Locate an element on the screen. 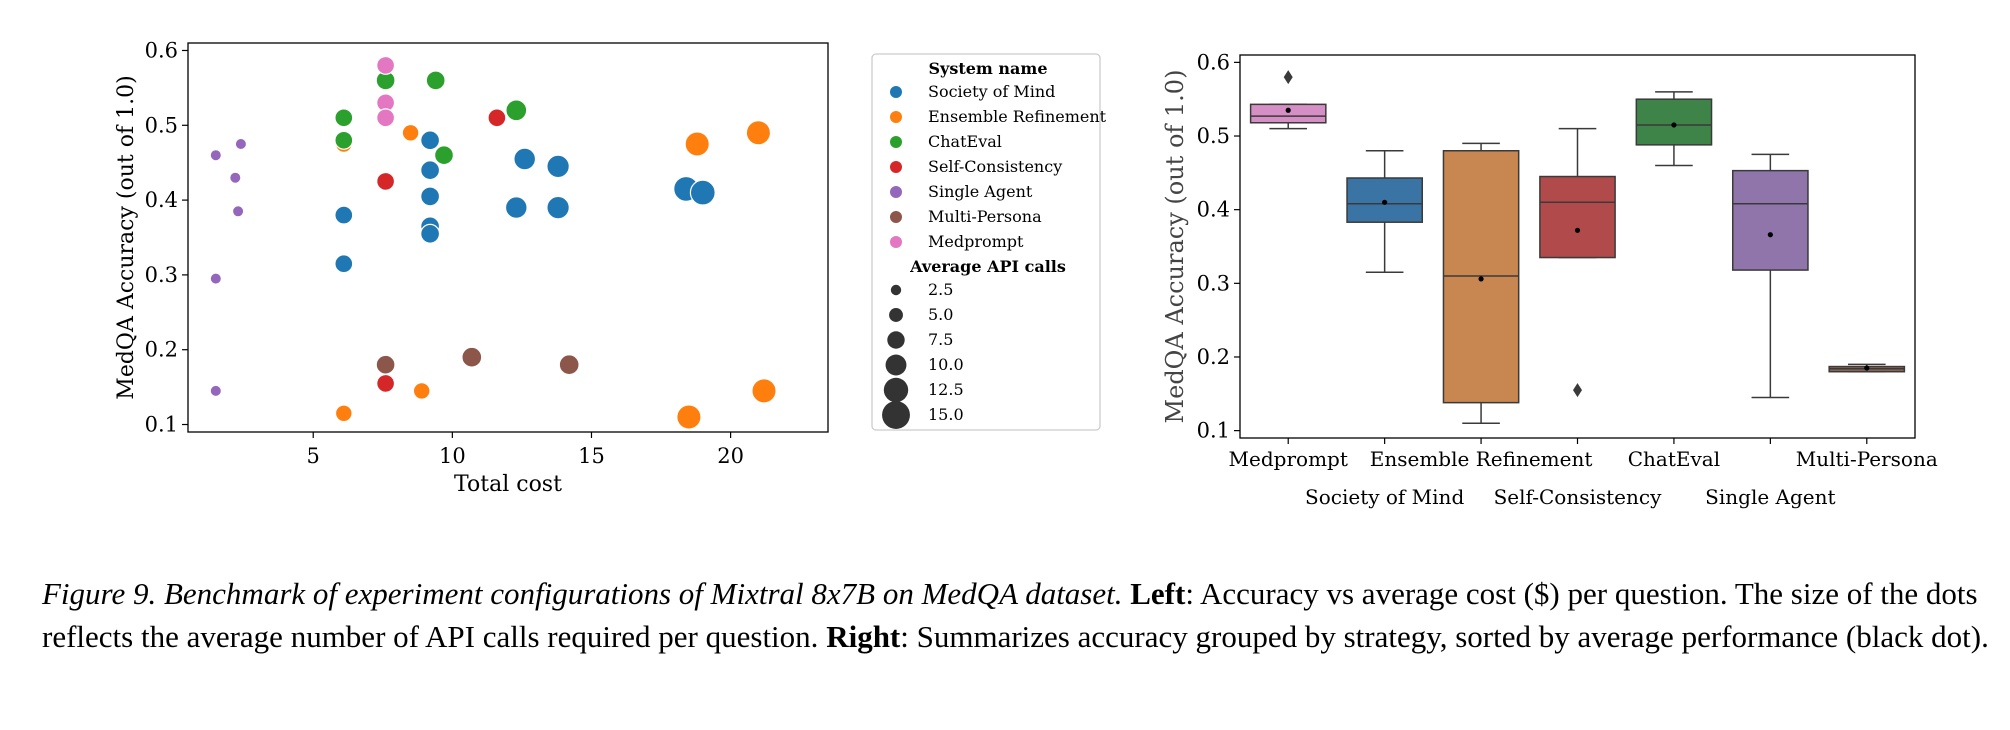 Image resolution: width=2010 pixels, height=730 pixels. legend-entry-label: Society of Mind is located at coordinates (991, 91).